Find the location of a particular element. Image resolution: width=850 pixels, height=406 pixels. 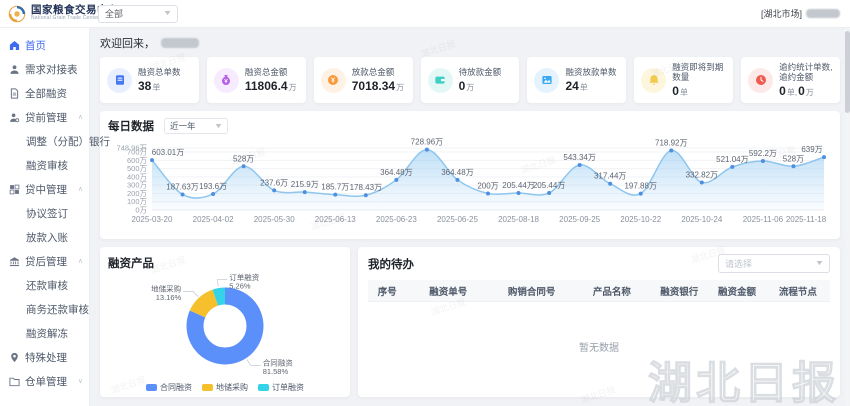

stat-card-融资总单数: 融资总单数 38单 is located at coordinates (149, 80).